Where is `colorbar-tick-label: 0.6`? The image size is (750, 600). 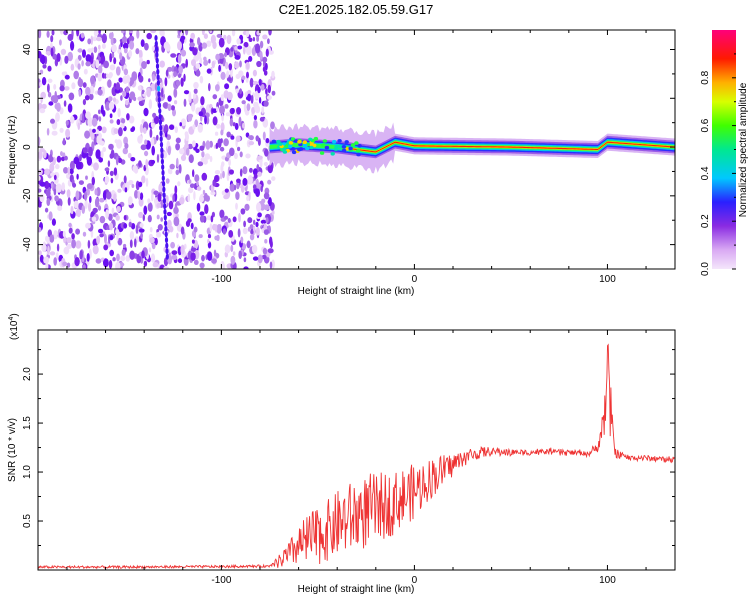 colorbar-tick-label: 0.6 is located at coordinates (705, 125).